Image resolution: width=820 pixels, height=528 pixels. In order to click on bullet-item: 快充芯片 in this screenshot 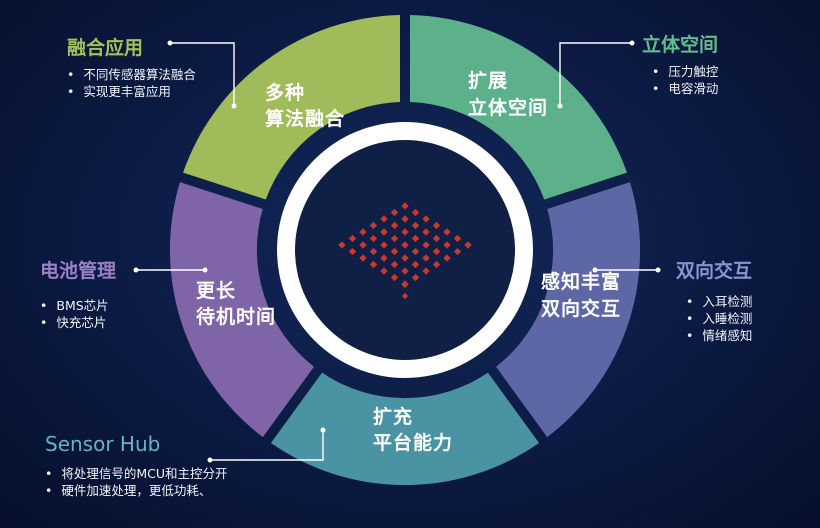, I will do `click(78, 322)`.